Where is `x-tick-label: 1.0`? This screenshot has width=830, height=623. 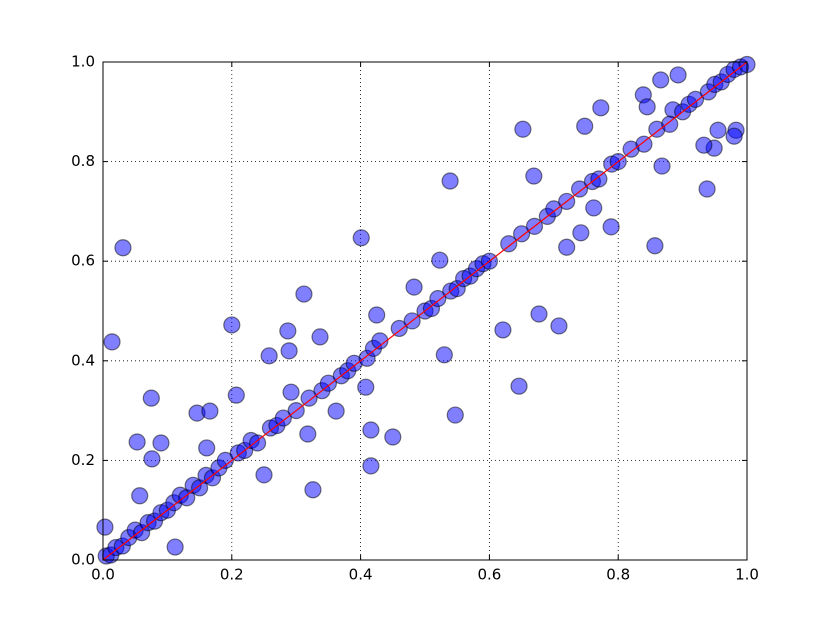 x-tick-label: 1.0 is located at coordinates (747, 575).